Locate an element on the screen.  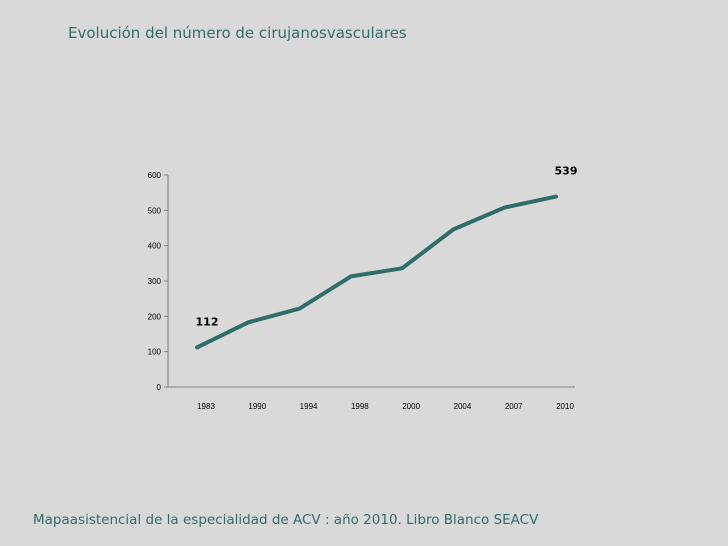
y-tick-label: 600 is located at coordinates (155, 175).